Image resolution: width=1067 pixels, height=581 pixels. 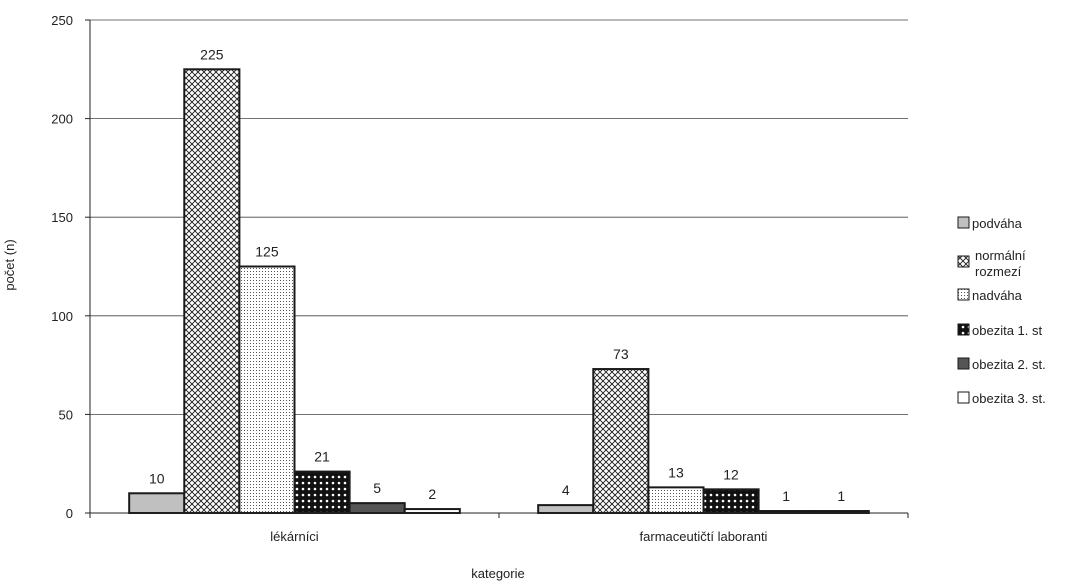 What do you see at coordinates (212, 54) in the screenshot?
I see `data-label: 225` at bounding box center [212, 54].